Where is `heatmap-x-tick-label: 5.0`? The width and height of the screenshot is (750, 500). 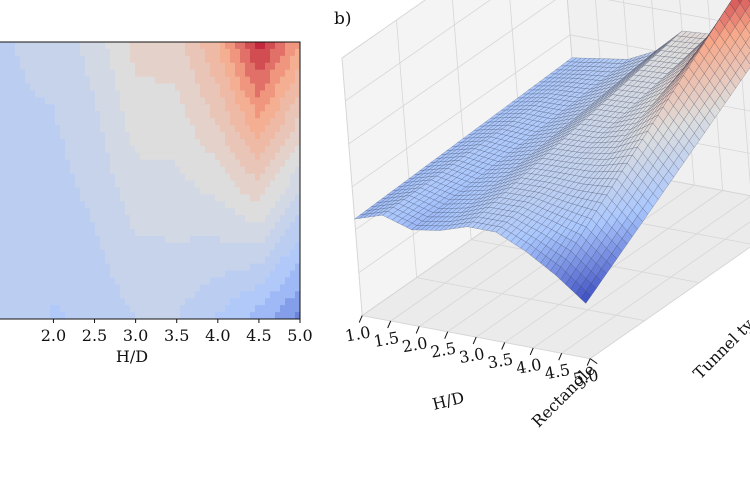 heatmap-x-tick-label: 5.0 is located at coordinates (299, 335).